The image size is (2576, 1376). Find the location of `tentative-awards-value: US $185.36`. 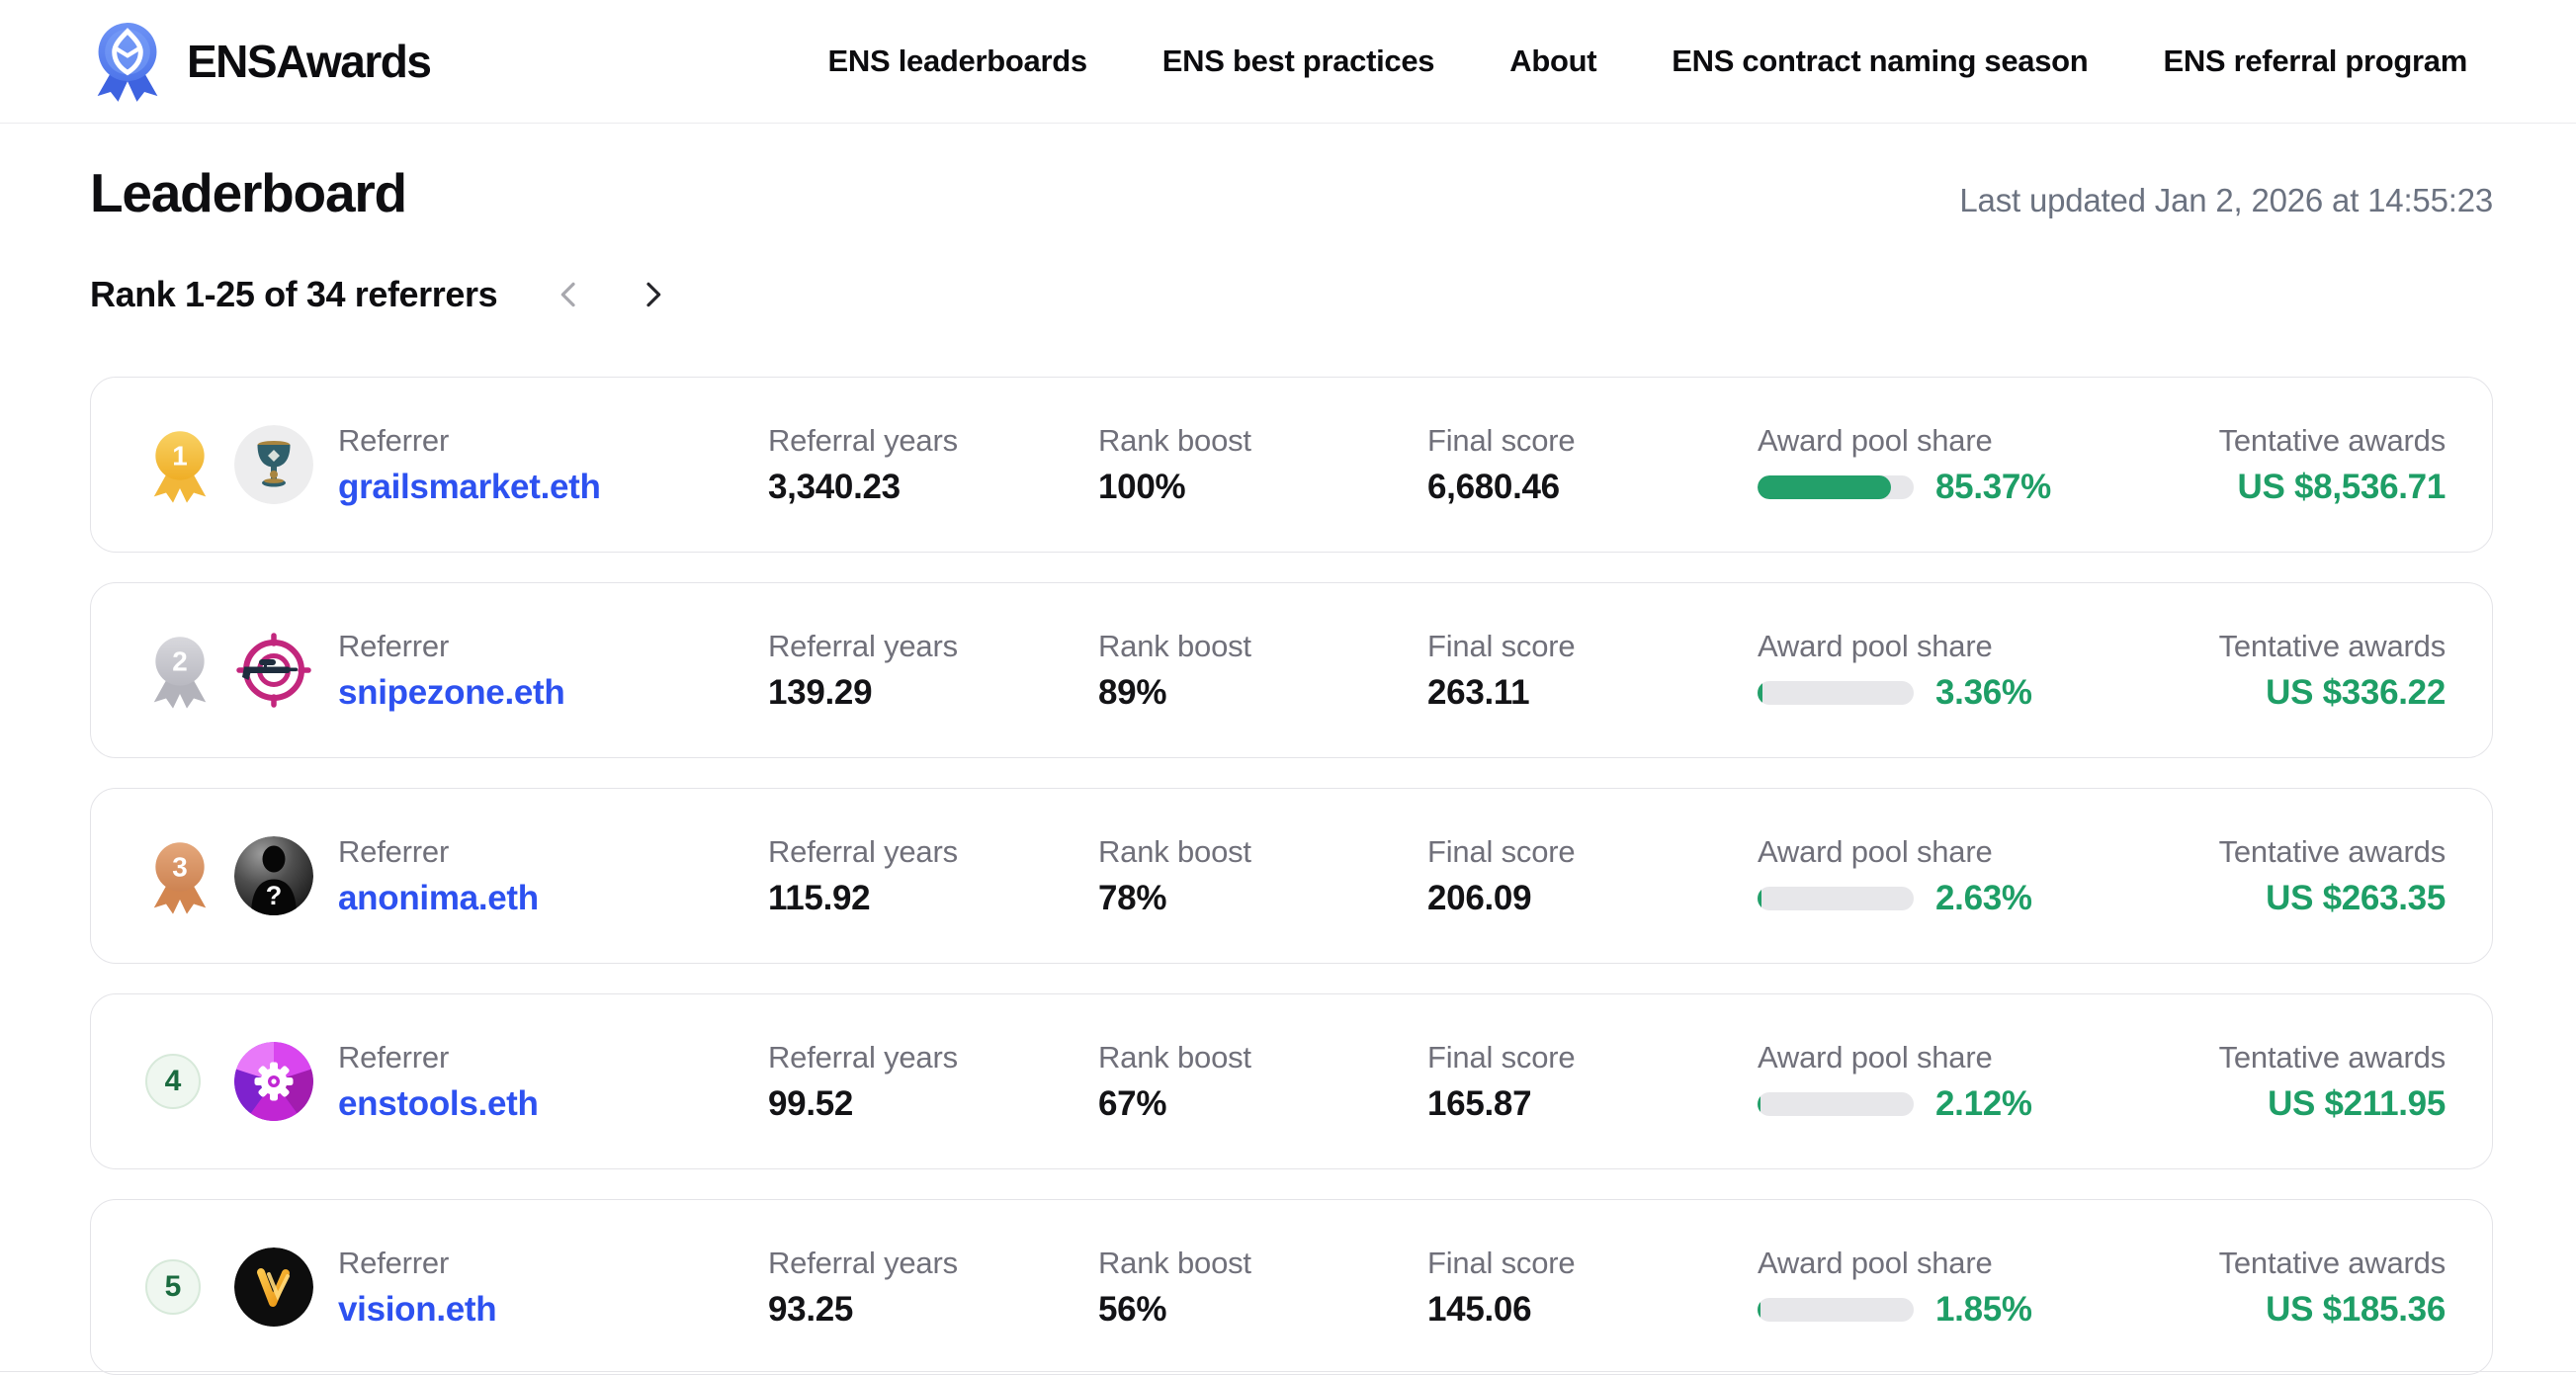

tentative-awards-value: US $185.36 is located at coordinates (2356, 1309).